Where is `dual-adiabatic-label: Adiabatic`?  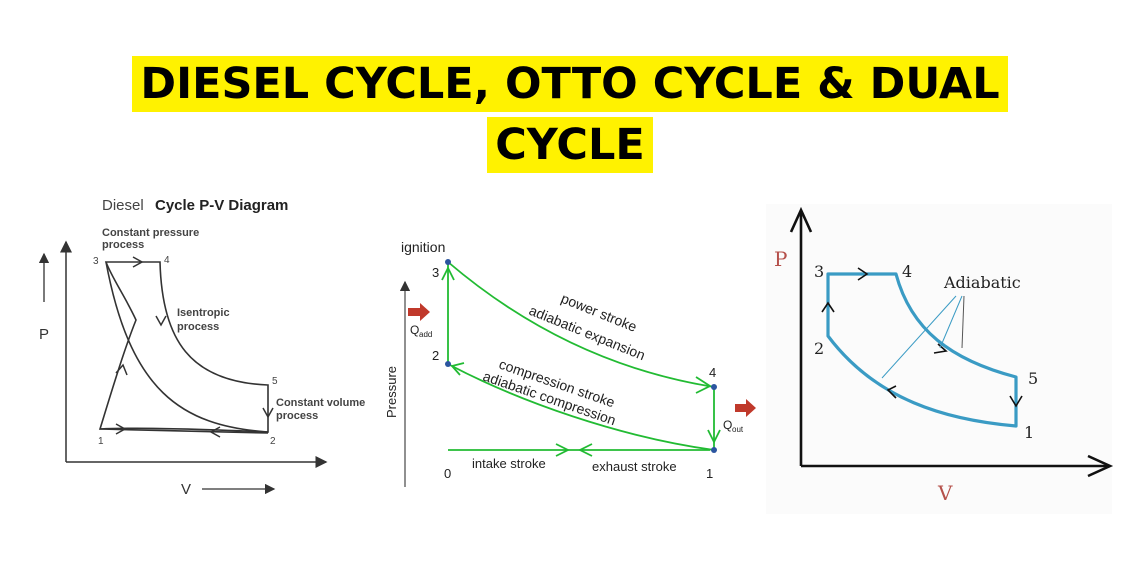
dual-adiabatic-label: Adiabatic is located at coordinates (982, 282).